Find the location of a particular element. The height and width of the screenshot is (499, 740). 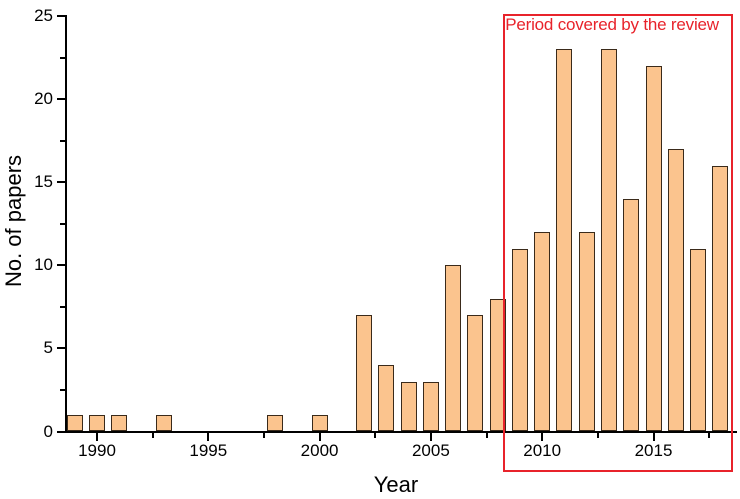

bar-2007 is located at coordinates (475, 373).